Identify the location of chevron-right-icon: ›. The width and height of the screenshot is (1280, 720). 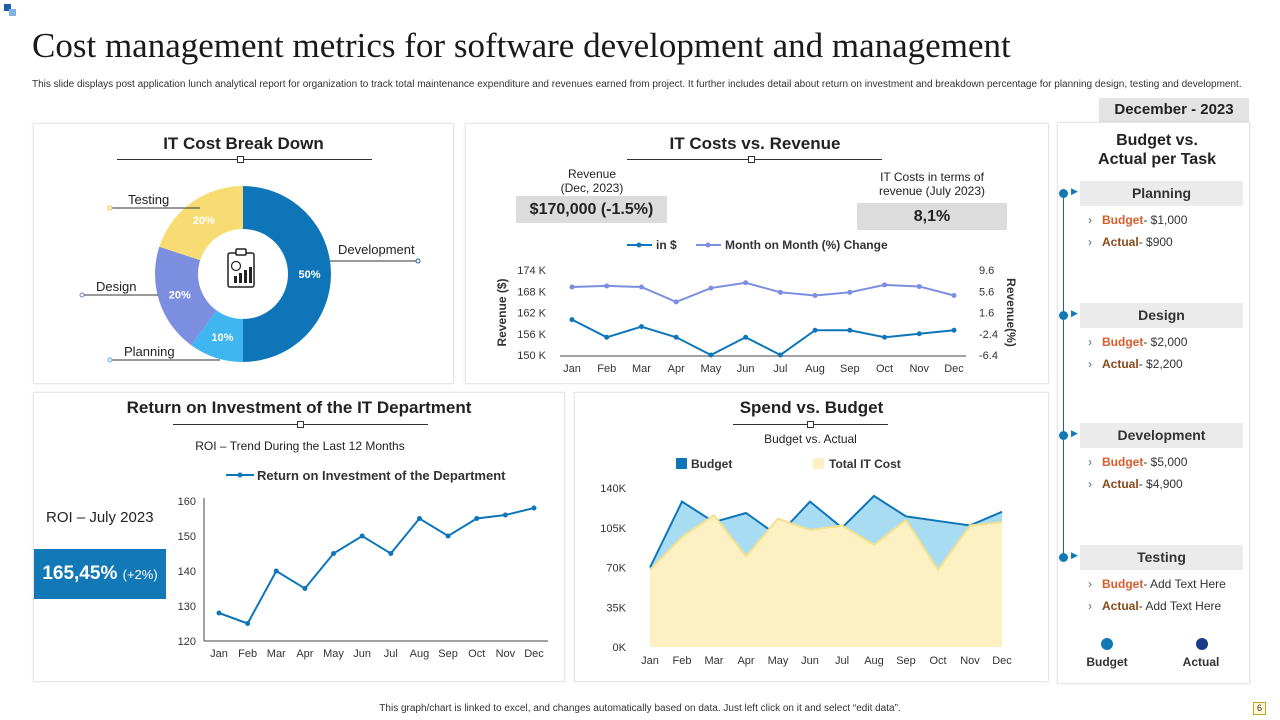
(1090, 584).